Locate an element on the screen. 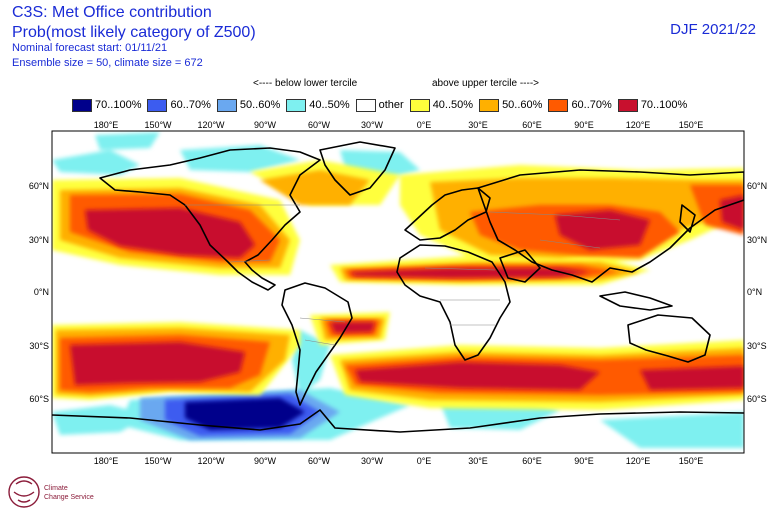  logo-line-1: Climate is located at coordinates (56, 488).